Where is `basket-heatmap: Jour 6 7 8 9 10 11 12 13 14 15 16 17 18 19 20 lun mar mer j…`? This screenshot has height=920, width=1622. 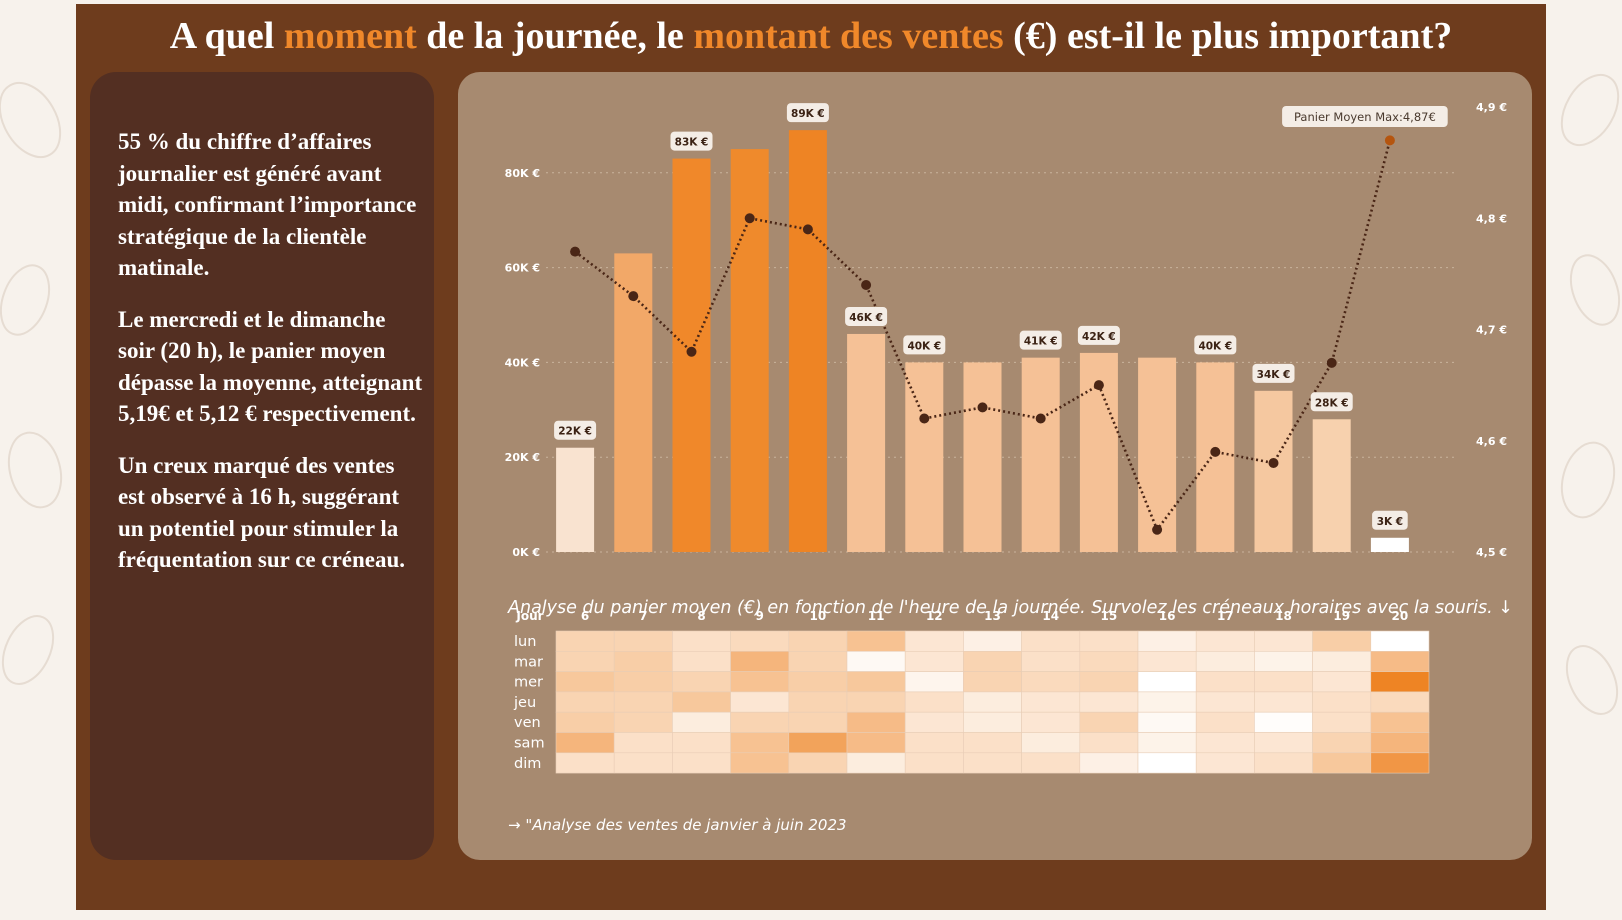
basket-heatmap: Jour 6 7 8 9 10 11 12 13 14 15 16 17 18 19 20 lun mar mer j… is located at coordinates (995, 697).